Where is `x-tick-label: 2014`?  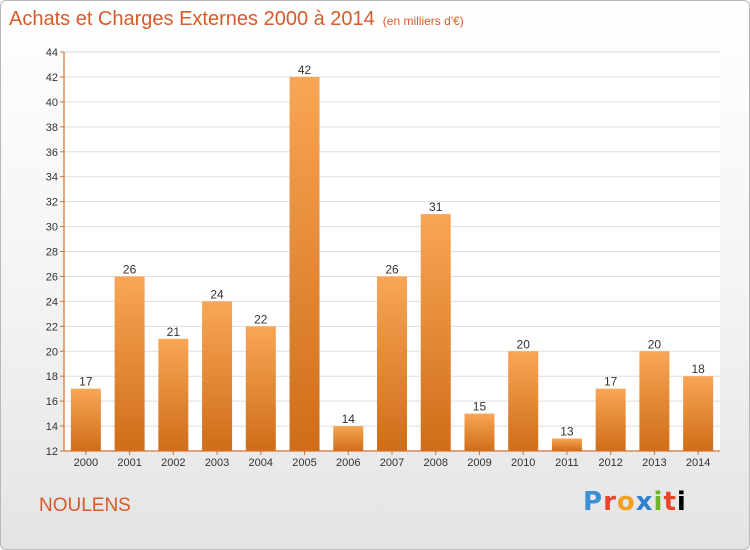
x-tick-label: 2014 is located at coordinates (698, 463).